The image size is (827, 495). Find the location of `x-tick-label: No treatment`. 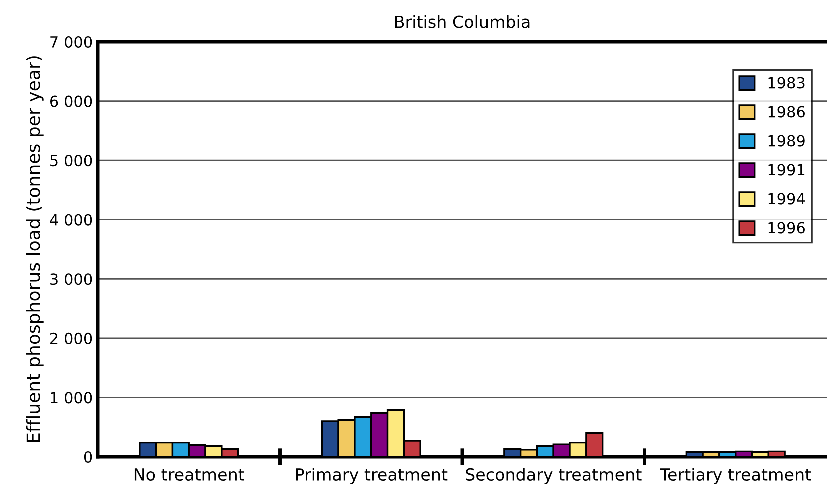

x-tick-label: No treatment is located at coordinates (189, 475).